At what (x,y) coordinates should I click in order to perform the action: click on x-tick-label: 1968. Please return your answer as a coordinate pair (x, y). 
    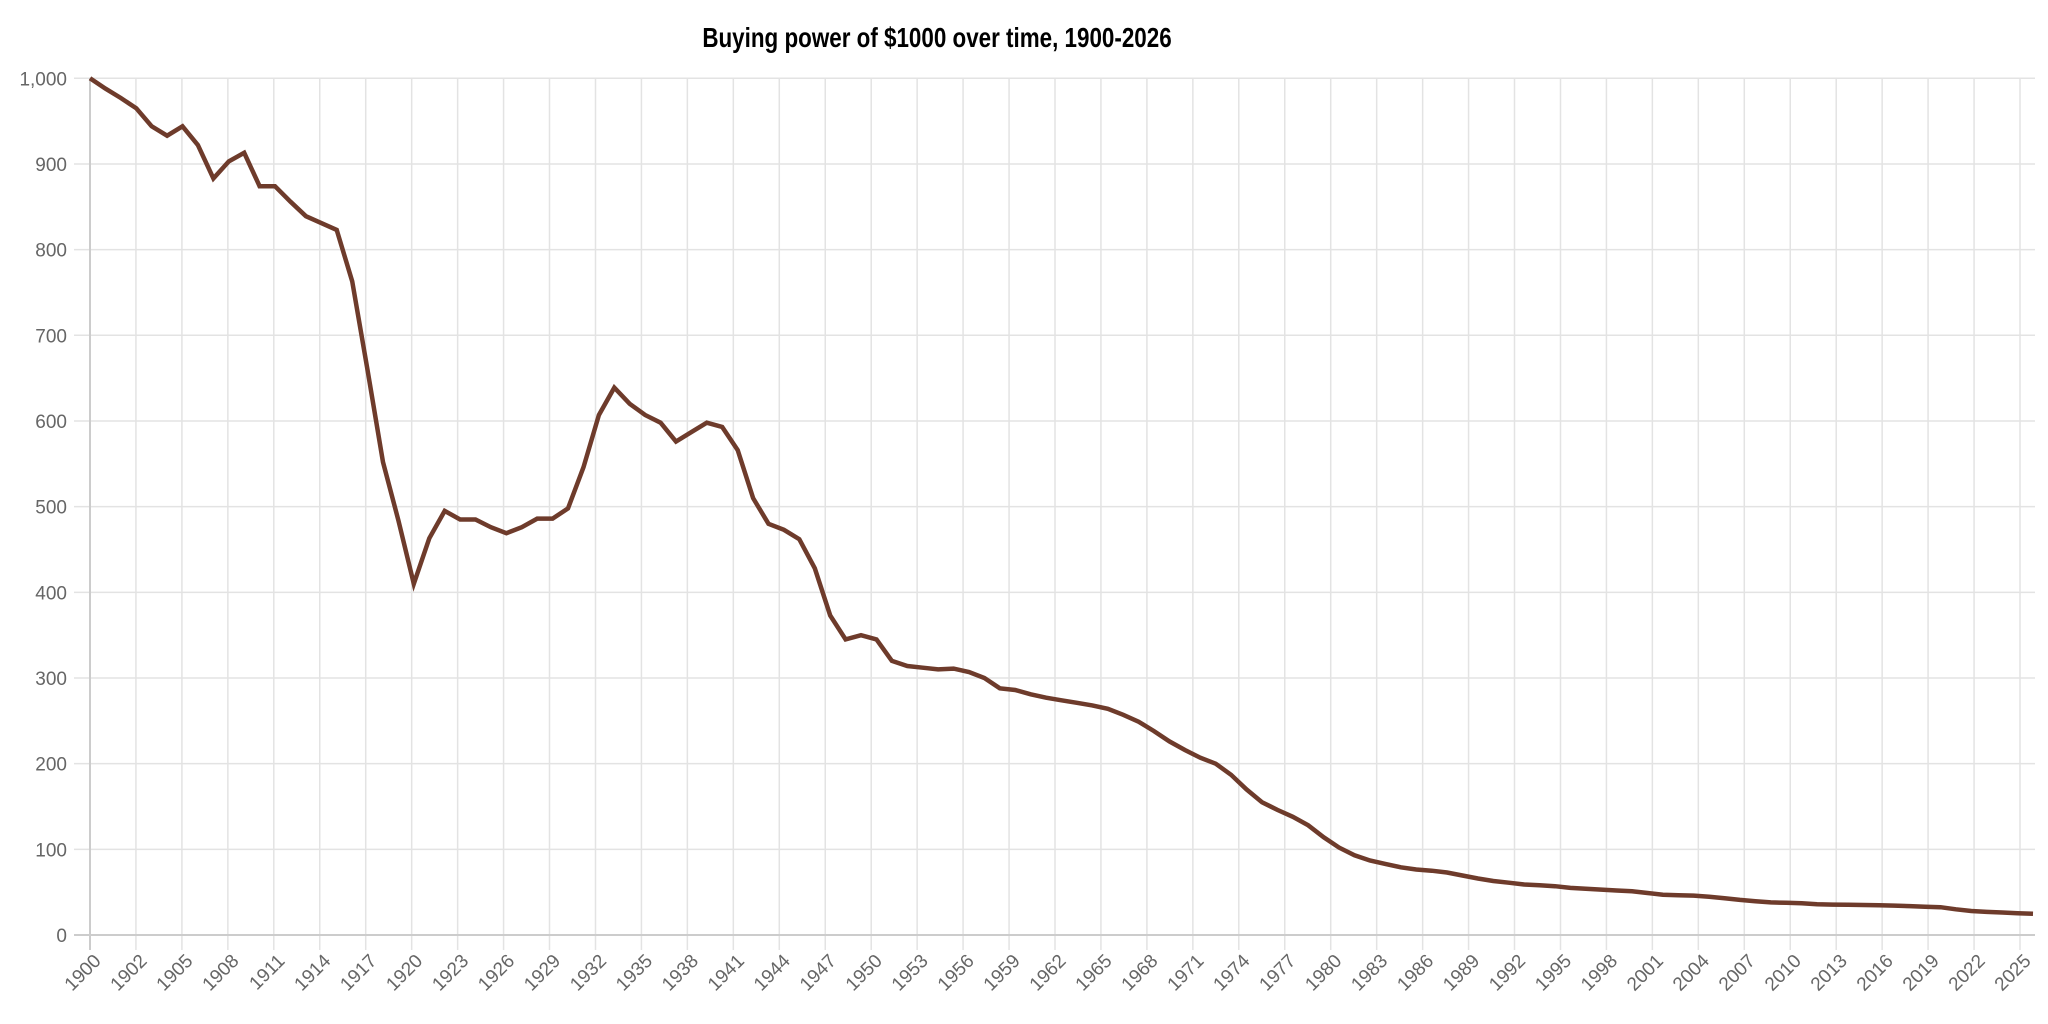
    Looking at the image, I should click on (1140, 973).